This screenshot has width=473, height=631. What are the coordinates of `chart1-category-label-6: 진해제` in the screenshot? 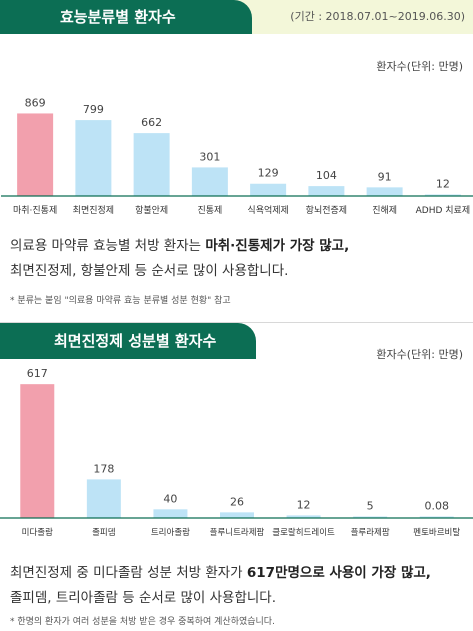 It's located at (384, 210).